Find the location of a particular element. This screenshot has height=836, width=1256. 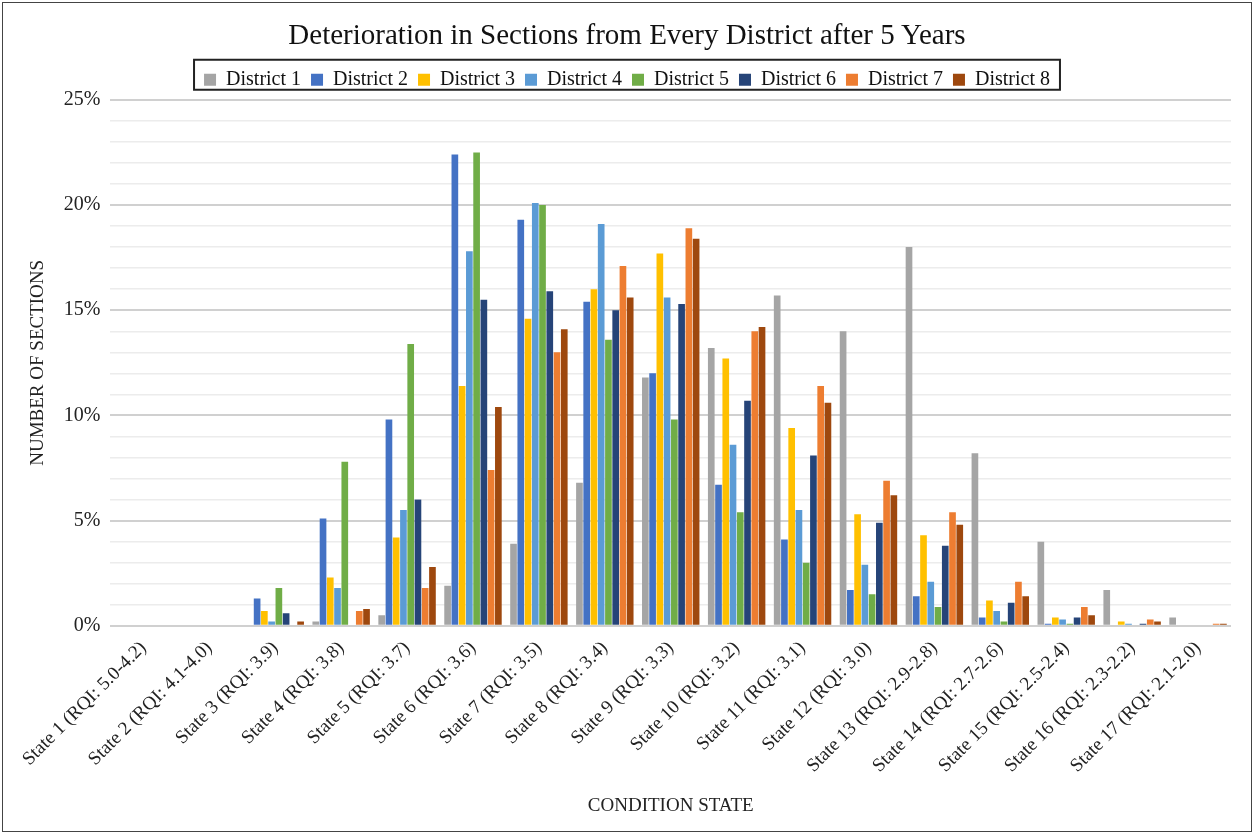

y-tick-label: 5% is located at coordinates (87, 518).